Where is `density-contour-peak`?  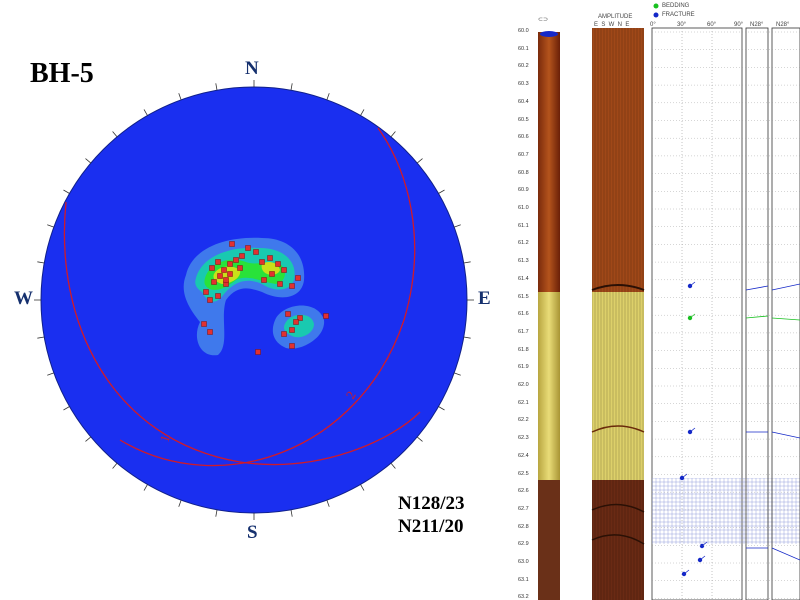
density-contour-peak is located at coordinates (227, 275).